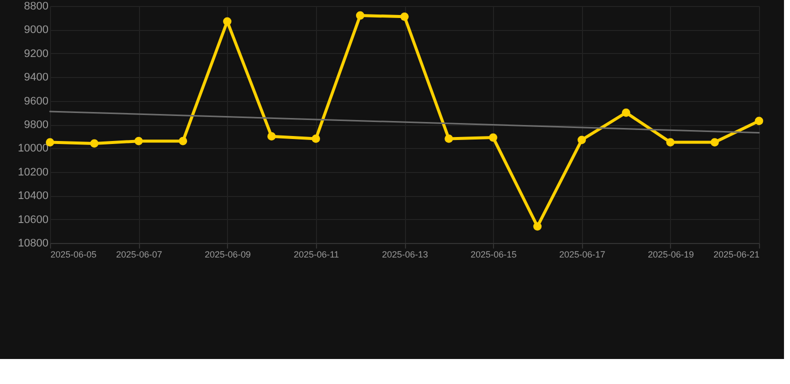 The height and width of the screenshot is (384, 790). Describe the element at coordinates (33, 172) in the screenshot. I see `y-tick-label: 10200` at that location.